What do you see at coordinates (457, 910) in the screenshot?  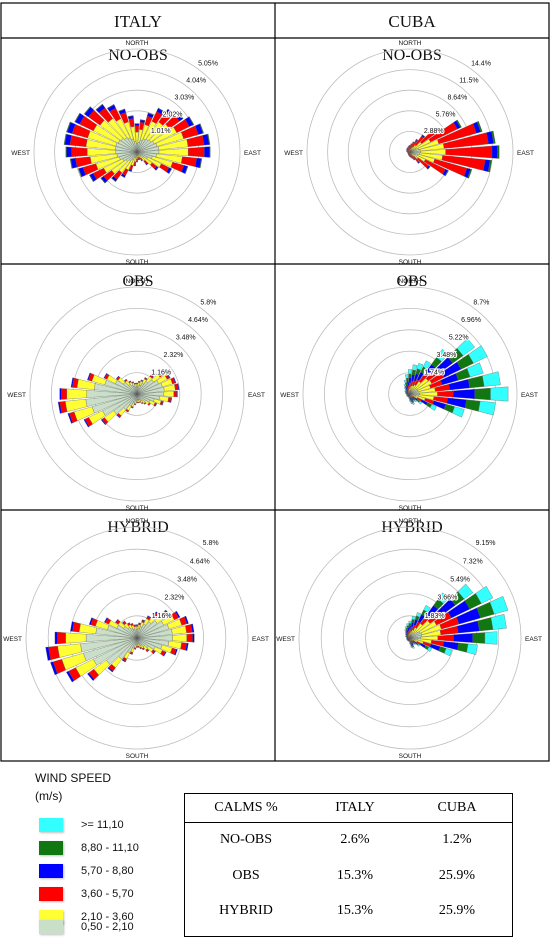 I see `calms-cell-cuba: 25.9%` at bounding box center [457, 910].